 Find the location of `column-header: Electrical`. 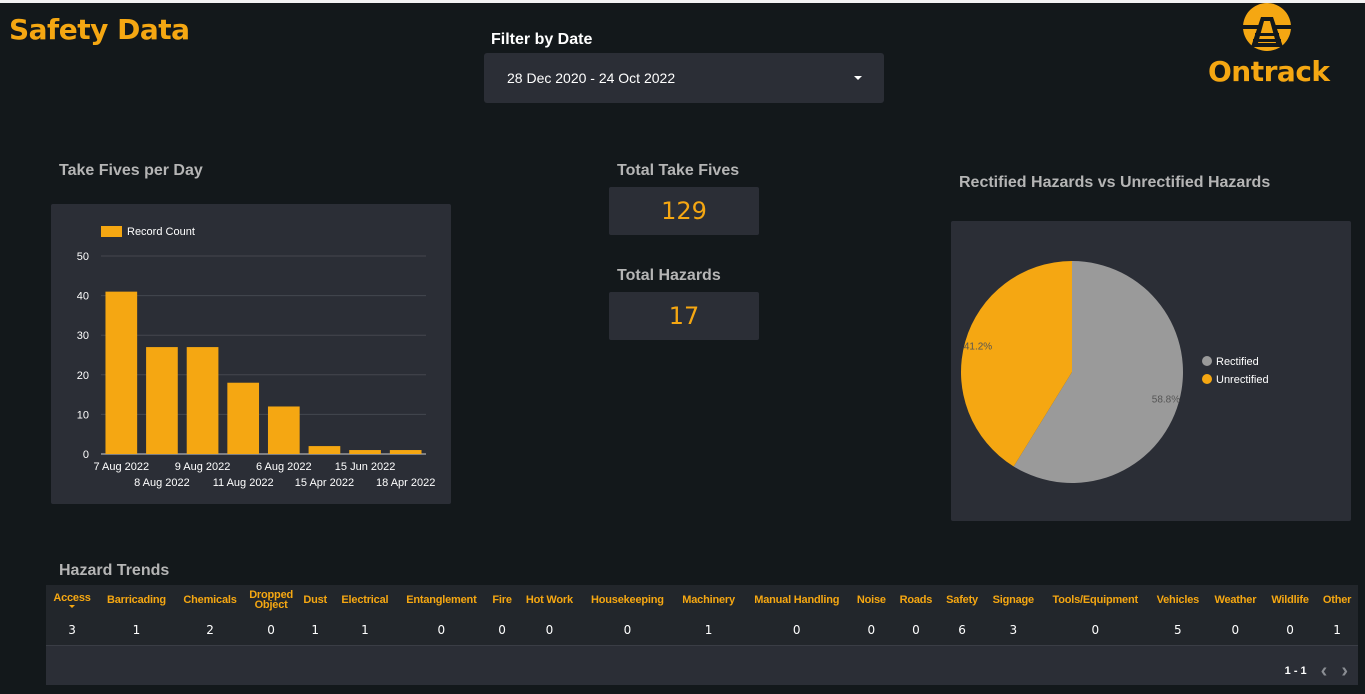

column-header: Electrical is located at coordinates (365, 600).